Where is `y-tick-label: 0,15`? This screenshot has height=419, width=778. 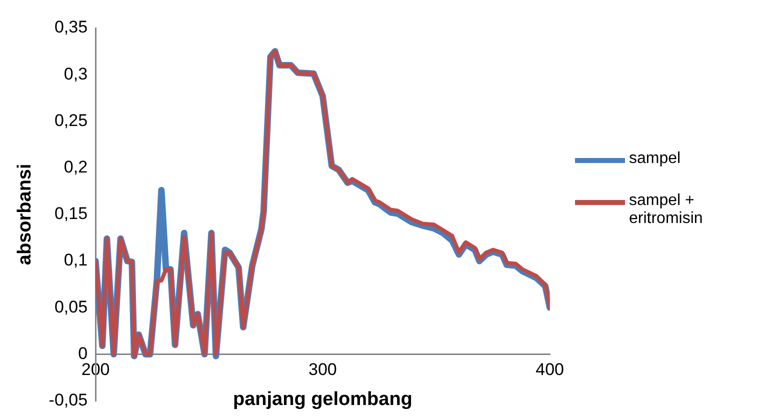
y-tick-label: 0,15 is located at coordinates (71, 214).